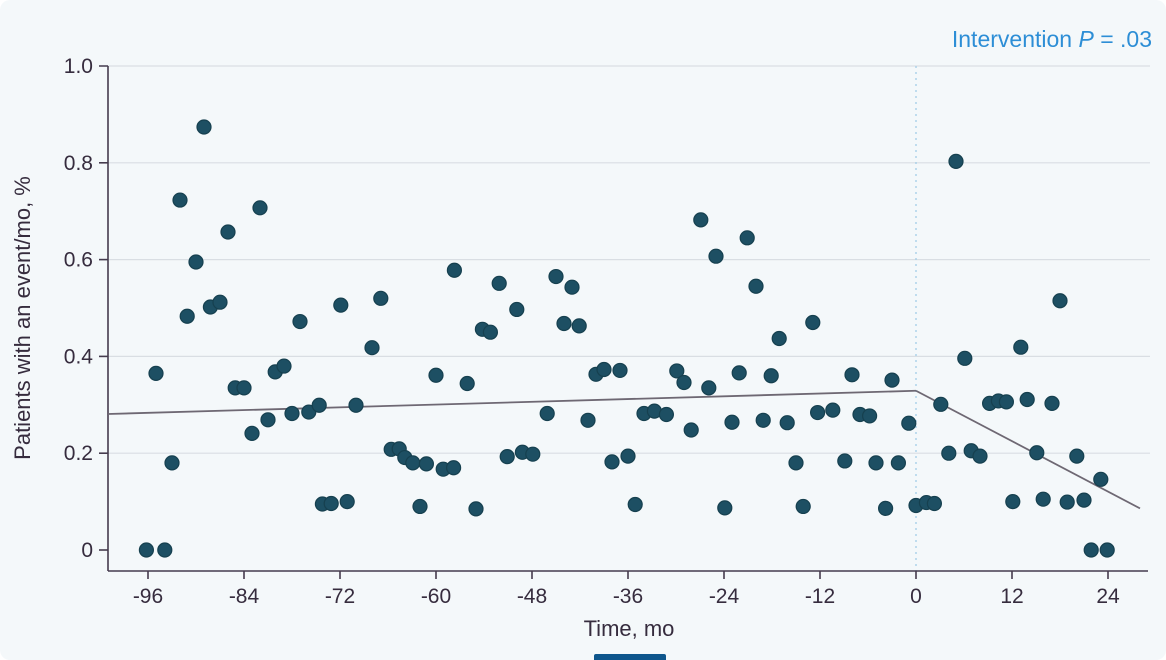  I want to click on y-axis-title: Patients with an event/mo, %, so click(22, 318).